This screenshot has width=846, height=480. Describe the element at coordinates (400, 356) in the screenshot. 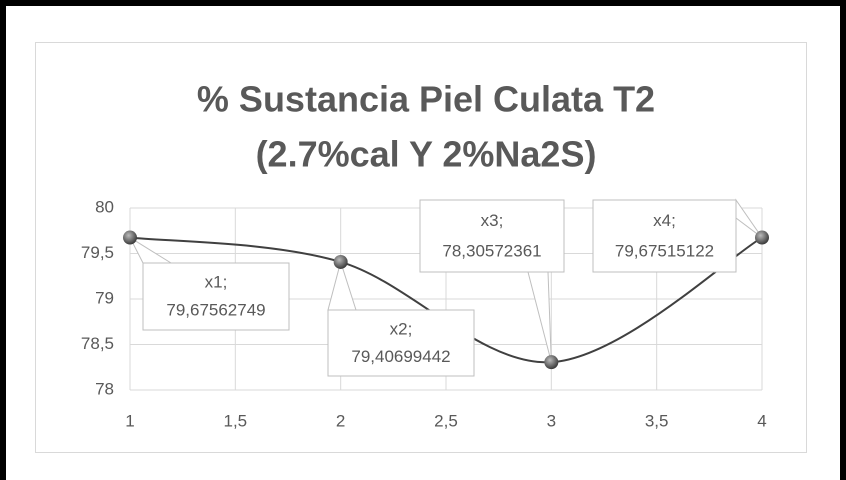

I see `data-label: 79,40699442` at that location.